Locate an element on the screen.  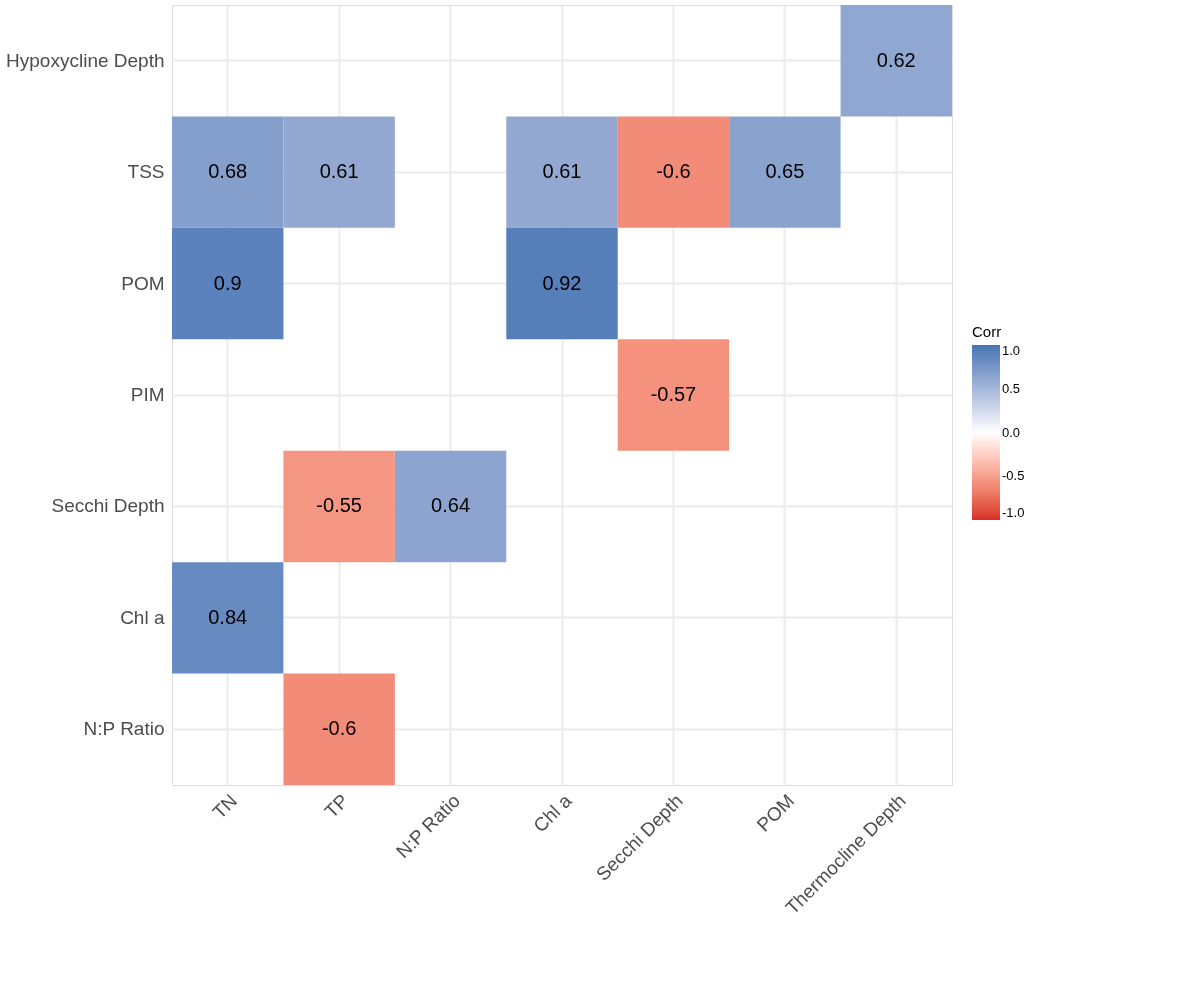
color-bar-label: -1.0 is located at coordinates (1013, 512).